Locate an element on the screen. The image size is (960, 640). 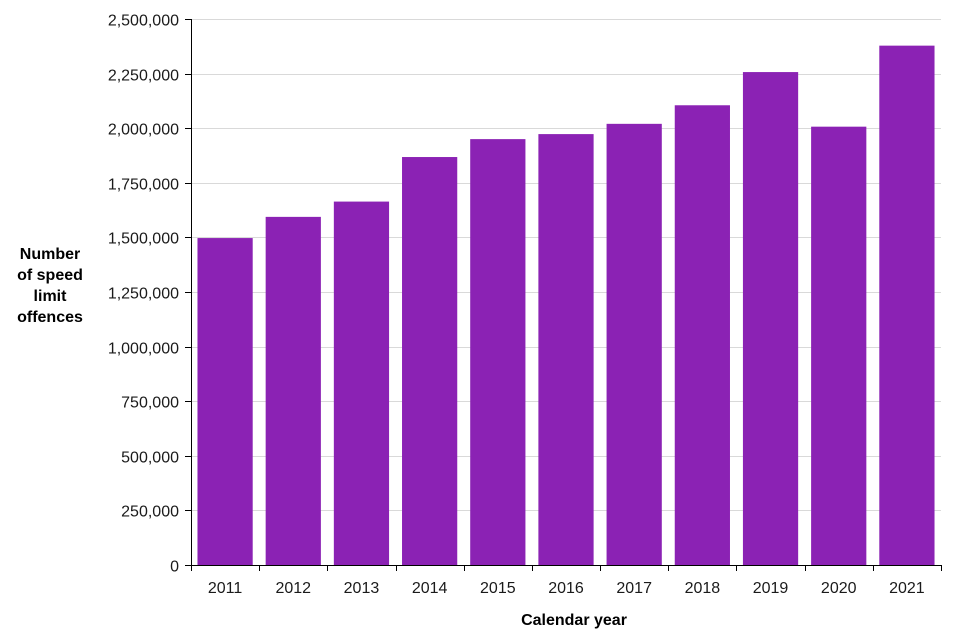
y-tick-label: 2,250,000 is located at coordinates (143, 76).